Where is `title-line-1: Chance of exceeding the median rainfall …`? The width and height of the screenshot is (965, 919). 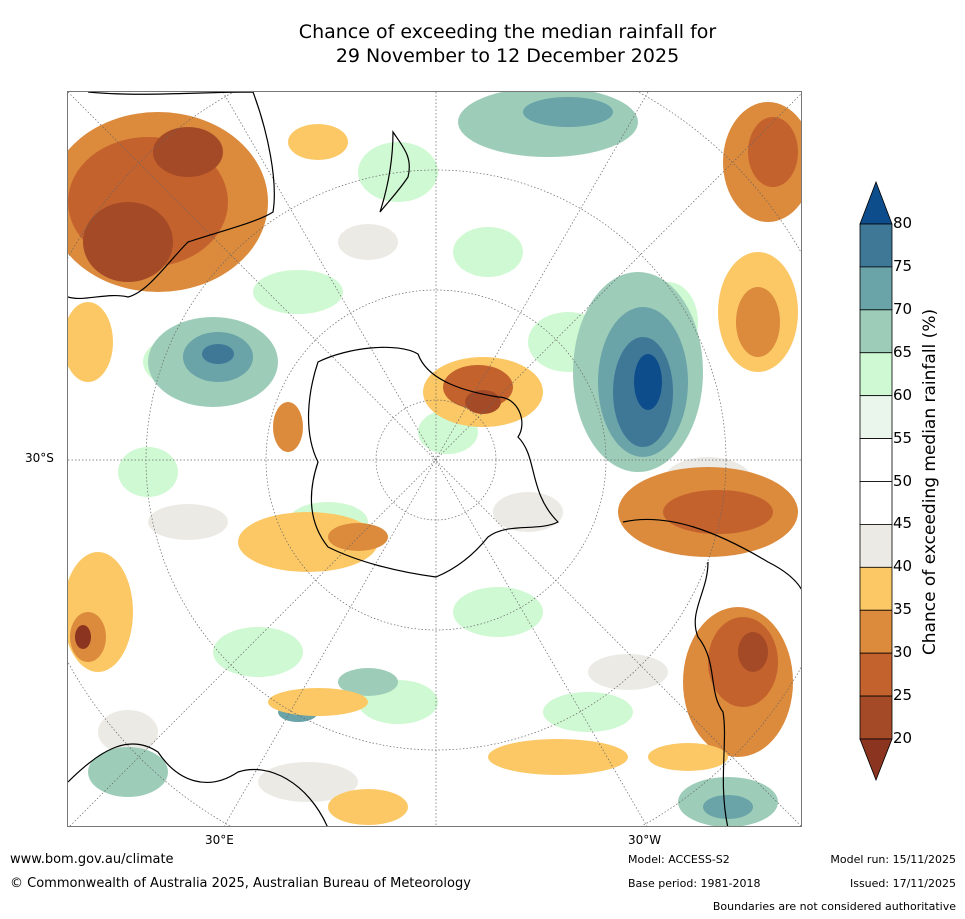 title-line-1: Chance of exceeding the median rainfall … is located at coordinates (507, 32).